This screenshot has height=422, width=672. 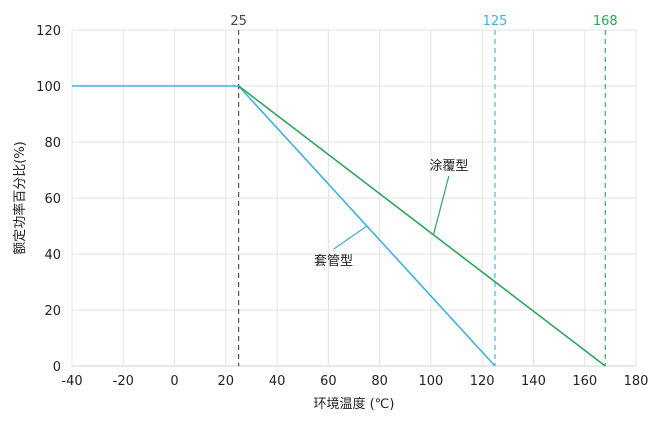 I want to click on x-tick-label: 120, so click(x=482, y=381).